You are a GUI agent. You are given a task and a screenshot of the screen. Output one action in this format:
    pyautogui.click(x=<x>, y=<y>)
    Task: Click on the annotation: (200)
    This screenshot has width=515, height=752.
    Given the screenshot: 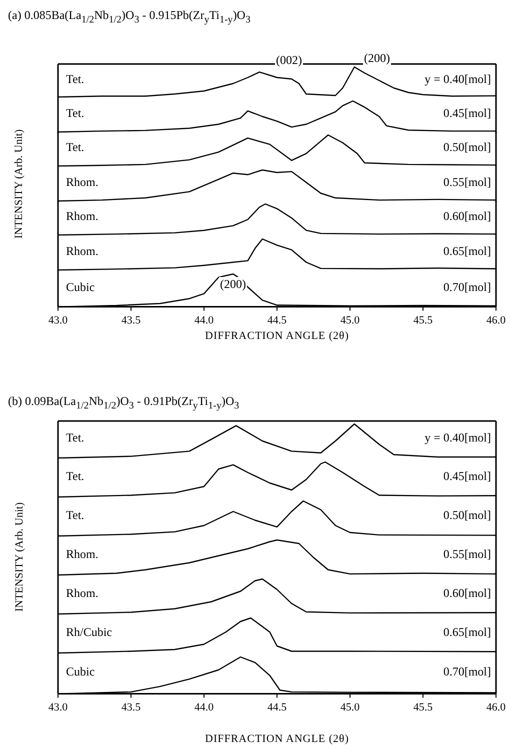 What is the action you would take?
    pyautogui.click(x=233, y=284)
    